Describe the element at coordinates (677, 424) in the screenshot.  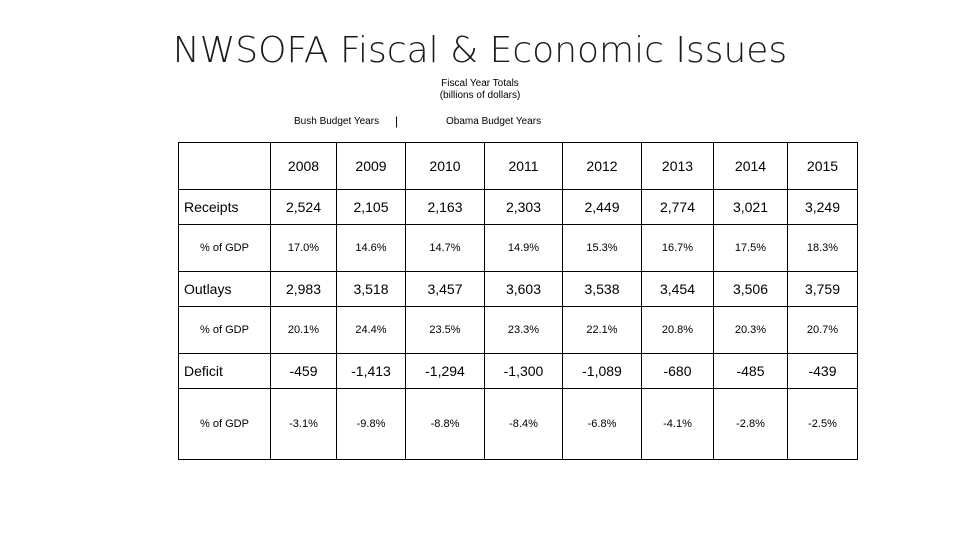
I see `table-cell: -4.1%` at that location.